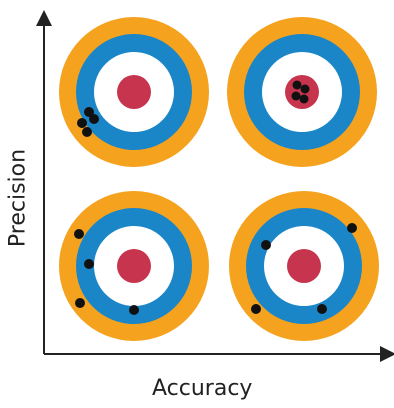 The image size is (394, 408). What do you see at coordinates (202, 388) in the screenshot?
I see `x-axis-label: Accuracy` at bounding box center [202, 388].